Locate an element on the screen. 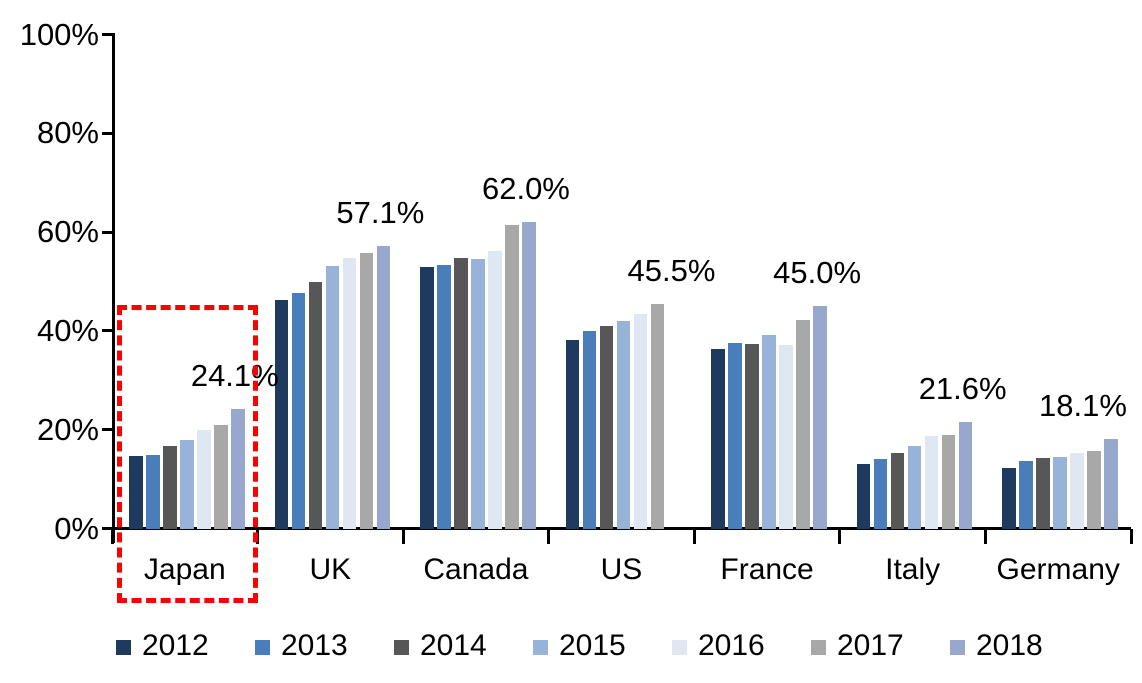 The height and width of the screenshot is (683, 1142). y-axis-tick-label: 100% is located at coordinates (59, 34).